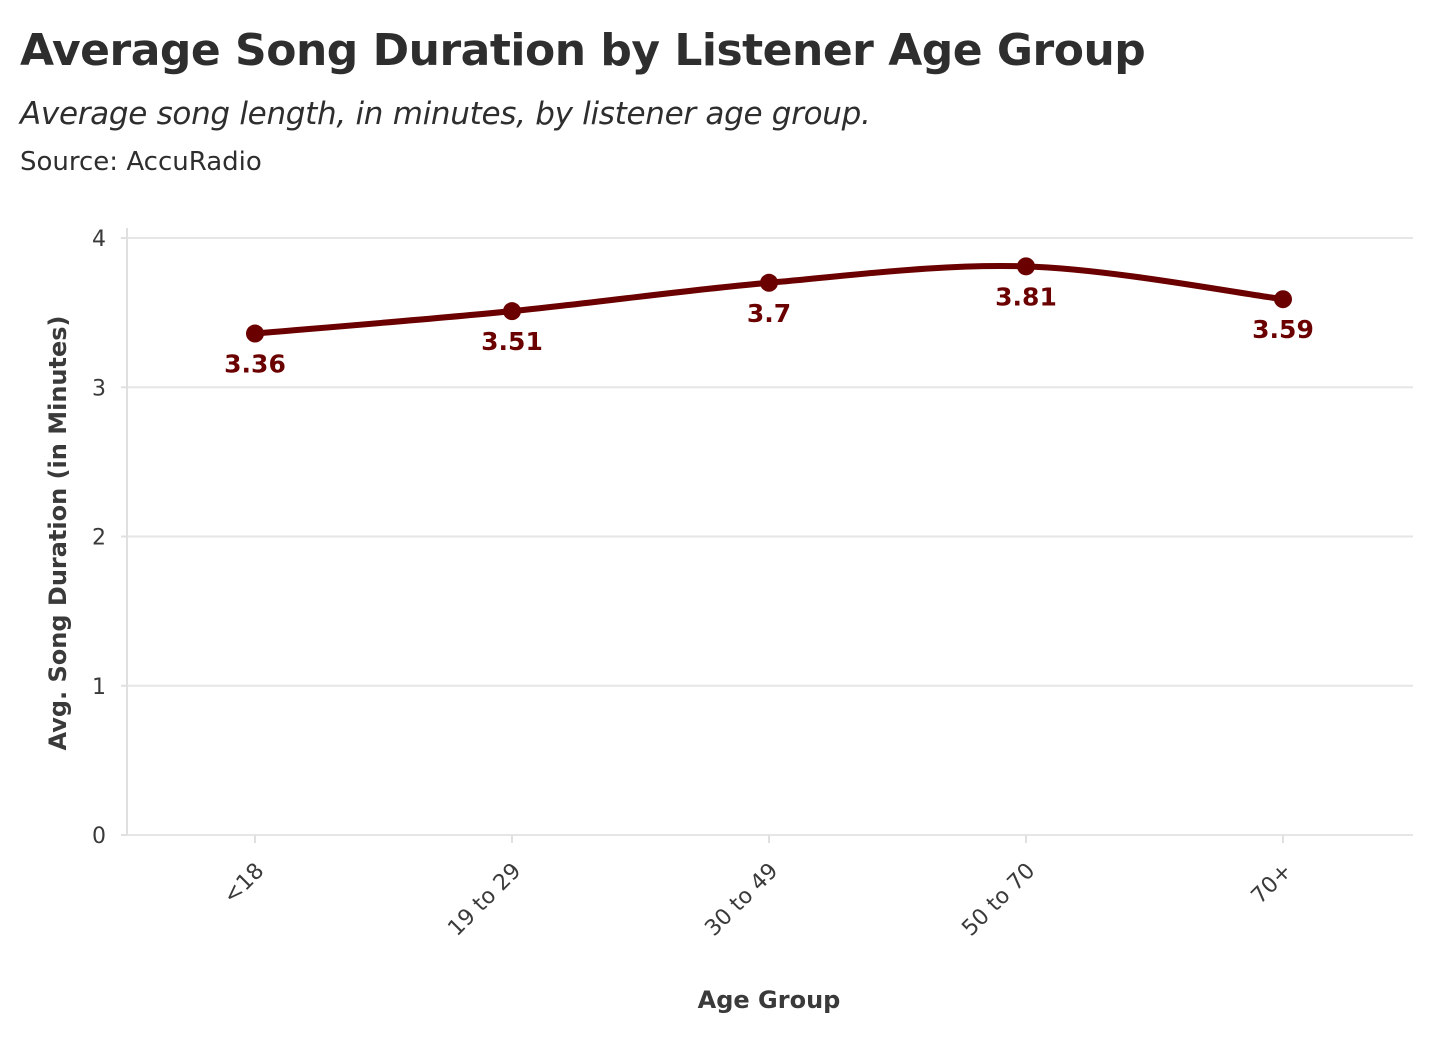  What do you see at coordinates (244, 884) in the screenshot?
I see `x-tick-label: <18` at bounding box center [244, 884].